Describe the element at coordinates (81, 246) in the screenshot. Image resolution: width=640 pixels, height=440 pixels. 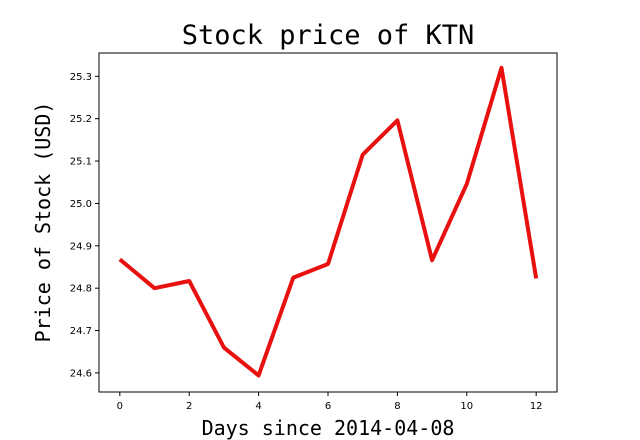
I see `y-tick-label: 24.9` at that location.